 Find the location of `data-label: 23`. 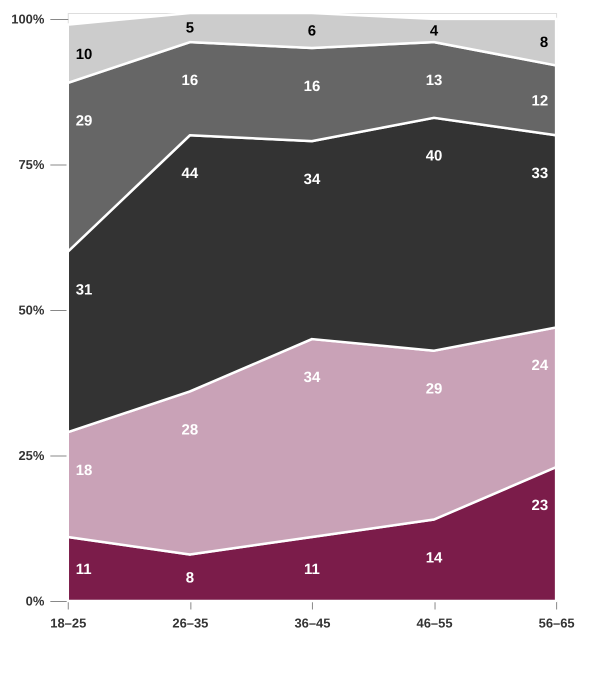

data-label: 23 is located at coordinates (540, 505).